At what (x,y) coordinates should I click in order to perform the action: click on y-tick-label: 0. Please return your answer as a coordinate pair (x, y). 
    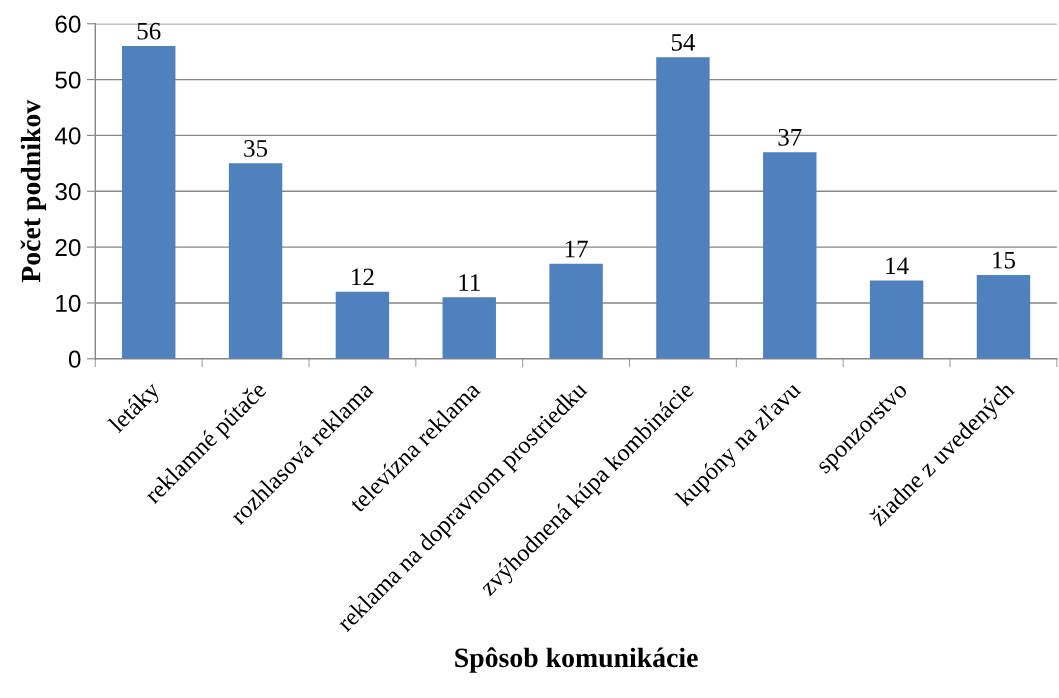
    Looking at the image, I should click on (74, 359).